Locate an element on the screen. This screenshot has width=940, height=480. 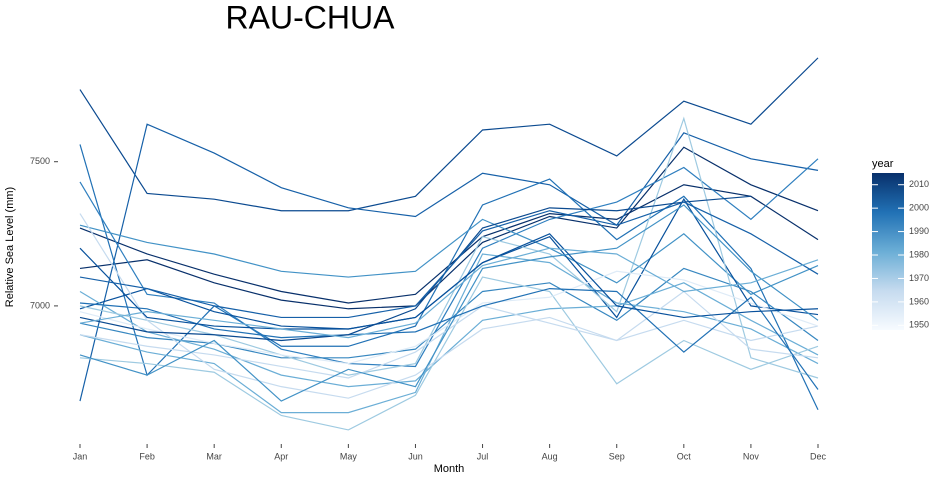
x-tick-label: Feb is located at coordinates (147, 456).